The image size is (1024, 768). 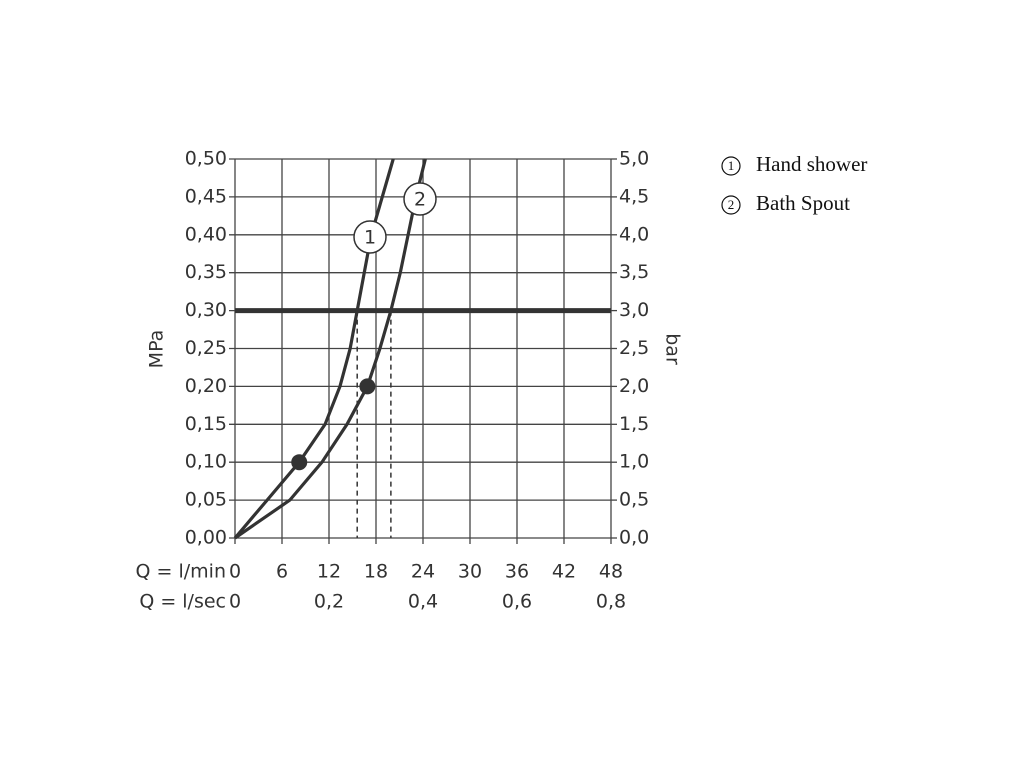 What do you see at coordinates (634, 272) in the screenshot?
I see `y2-tick-label: 3,5` at bounding box center [634, 272].